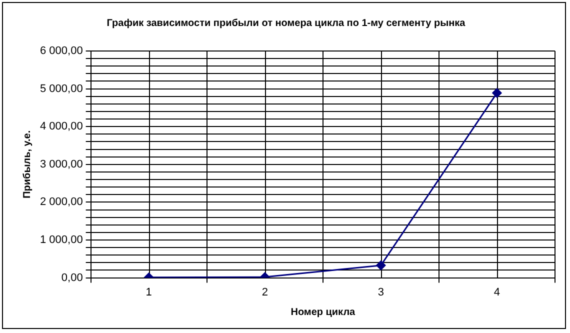  I want to click on y-tick-label: 2 000,00, so click(61, 202).